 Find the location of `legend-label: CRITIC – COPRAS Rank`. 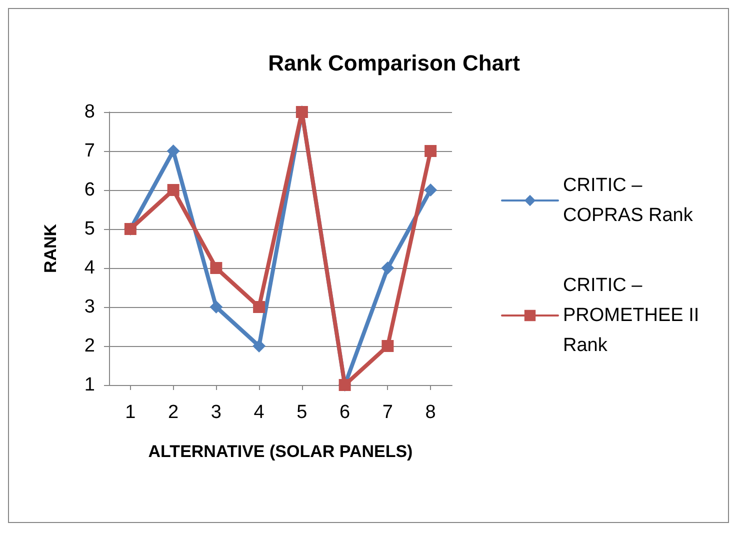

legend-label: CRITIC – COPRAS Rank is located at coordinates (628, 200).